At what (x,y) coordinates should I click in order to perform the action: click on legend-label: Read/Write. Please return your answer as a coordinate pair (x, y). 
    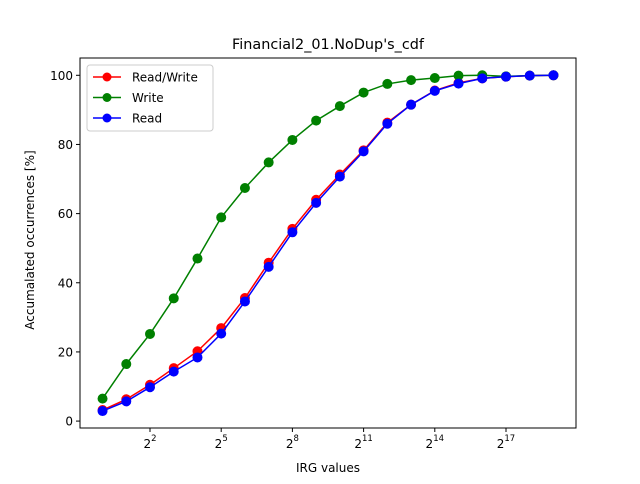
    Looking at the image, I should click on (165, 78).